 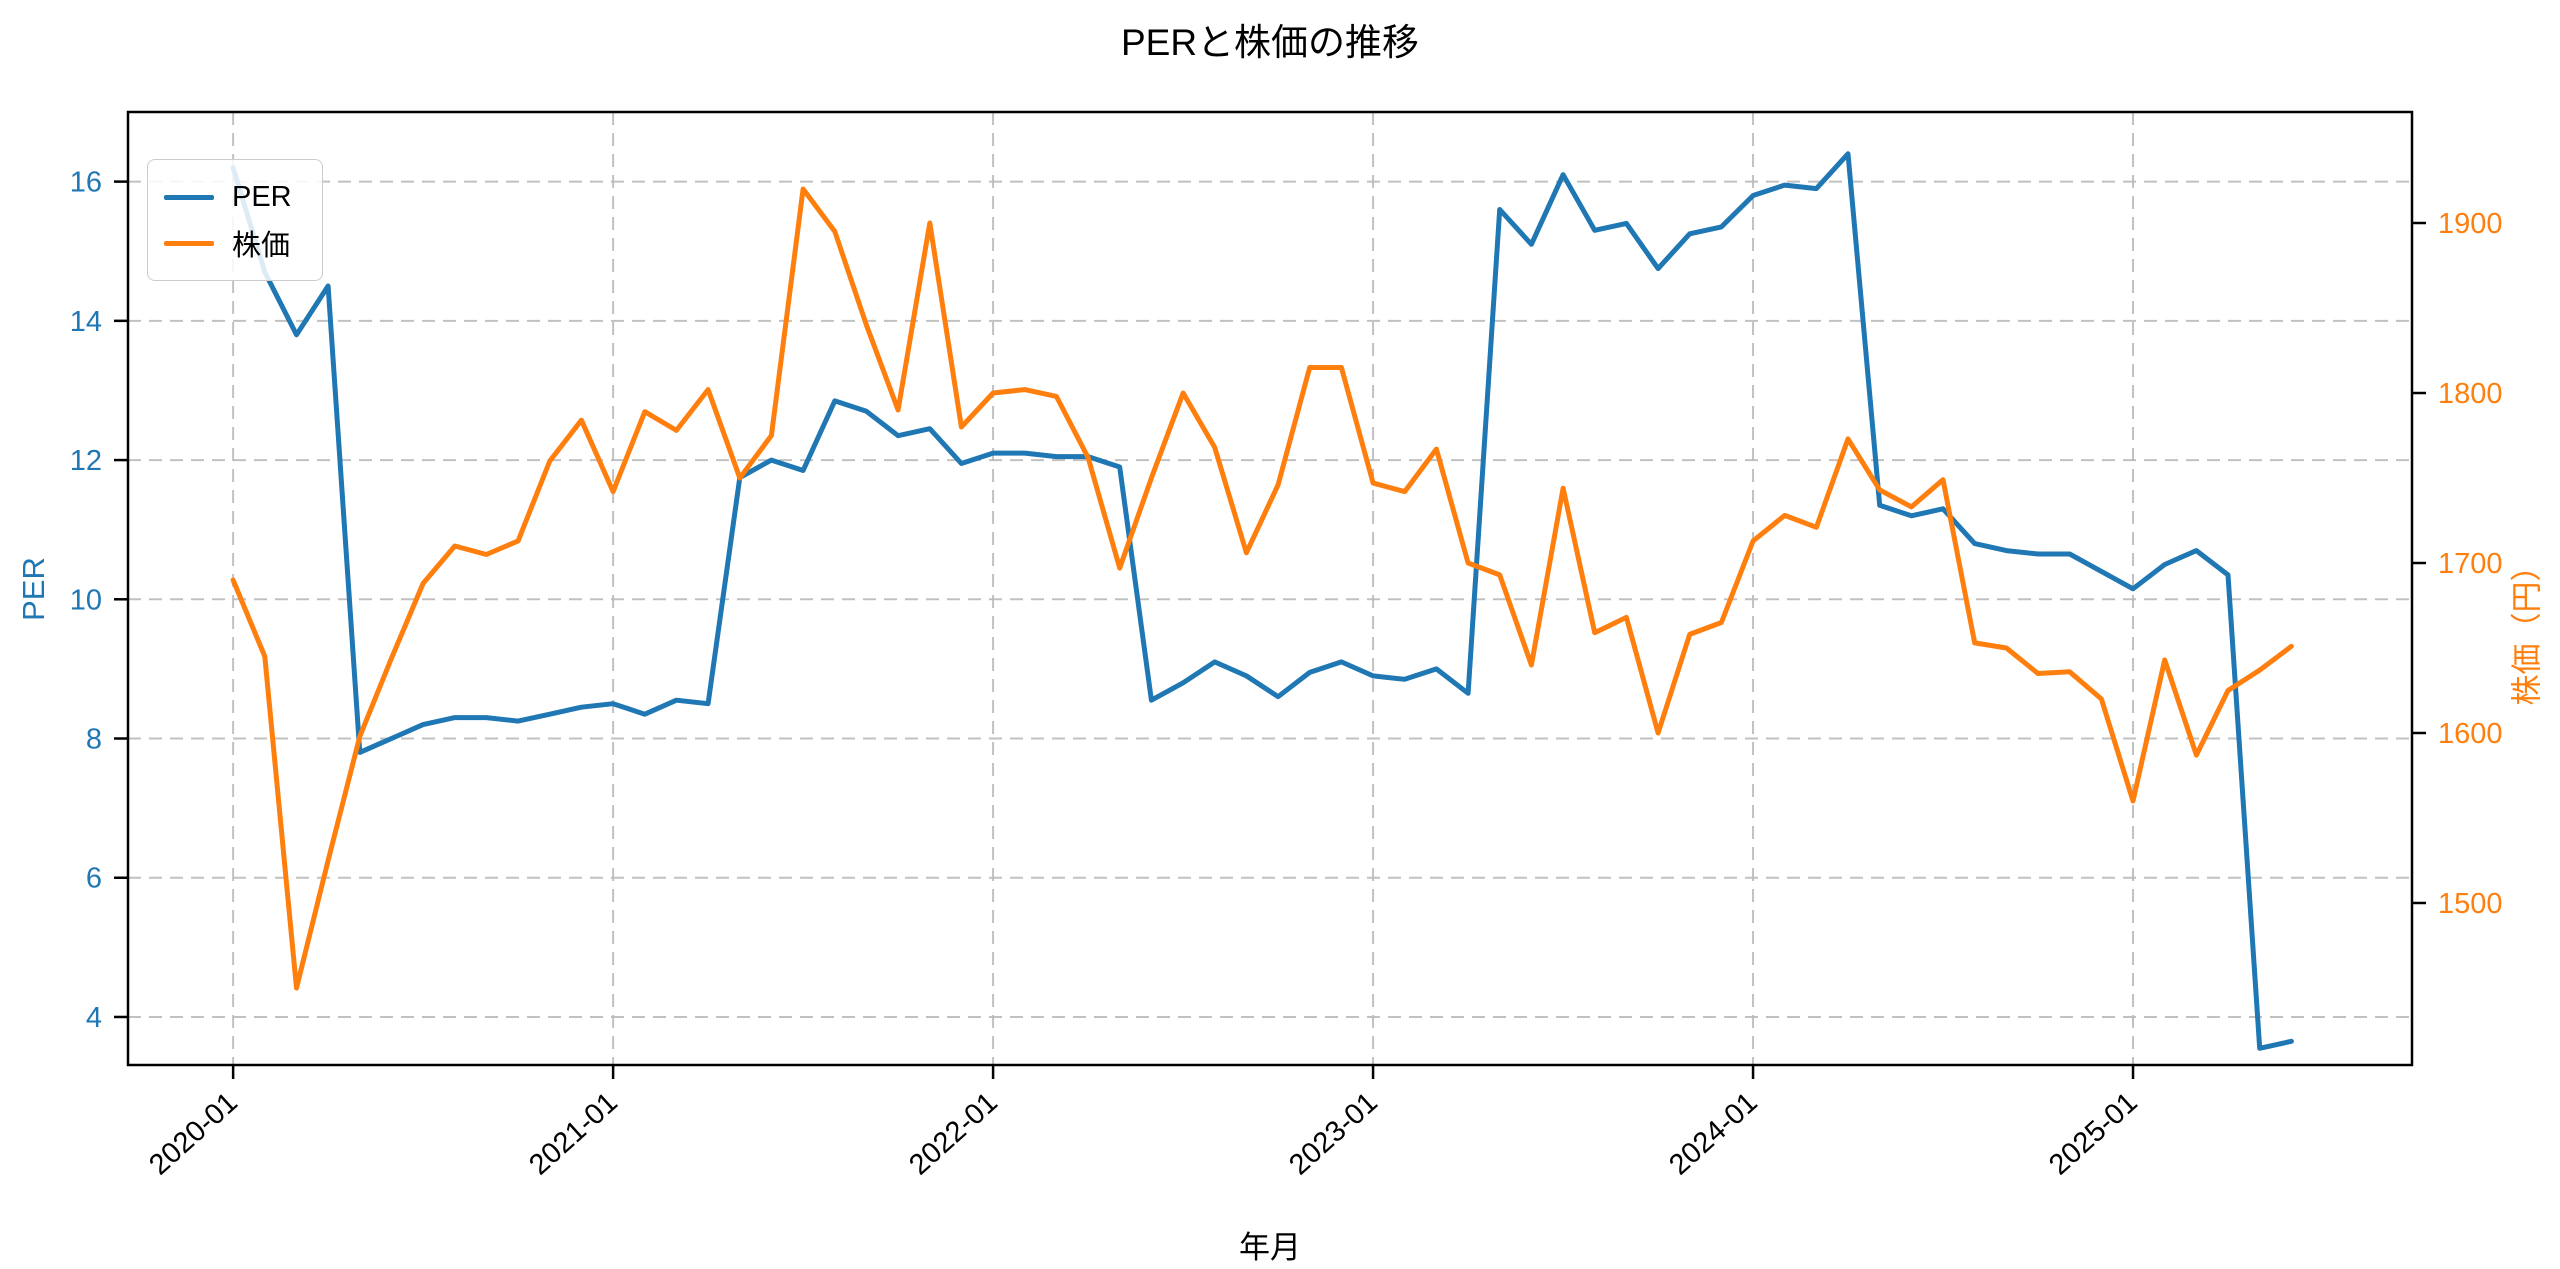 I want to click on x-tick-label: 2025-01, so click(x=2093, y=1133).